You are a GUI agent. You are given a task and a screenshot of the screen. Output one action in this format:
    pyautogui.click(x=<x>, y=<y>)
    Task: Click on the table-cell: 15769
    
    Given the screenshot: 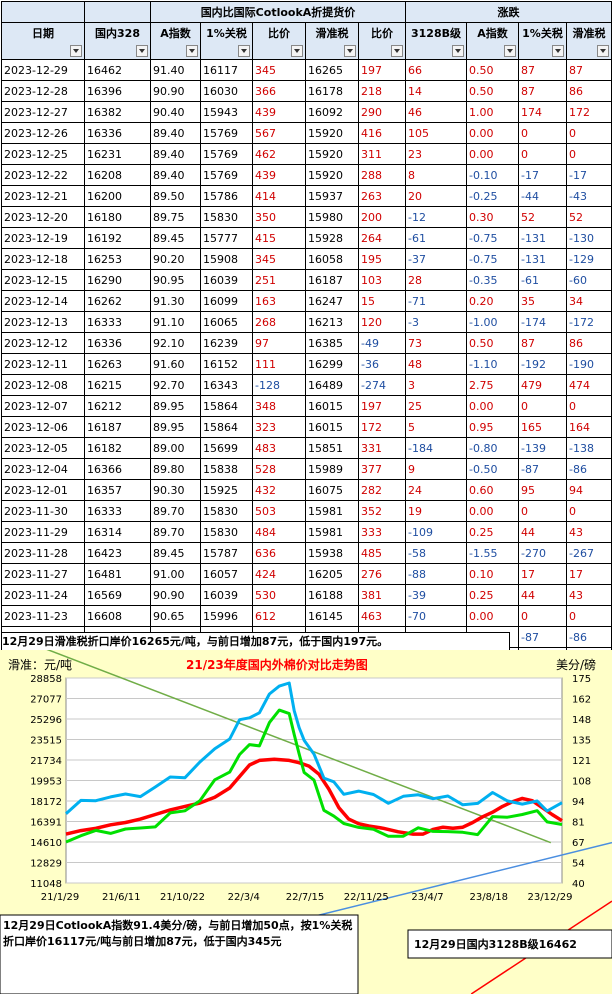 What is the action you would take?
    pyautogui.click(x=226, y=154)
    